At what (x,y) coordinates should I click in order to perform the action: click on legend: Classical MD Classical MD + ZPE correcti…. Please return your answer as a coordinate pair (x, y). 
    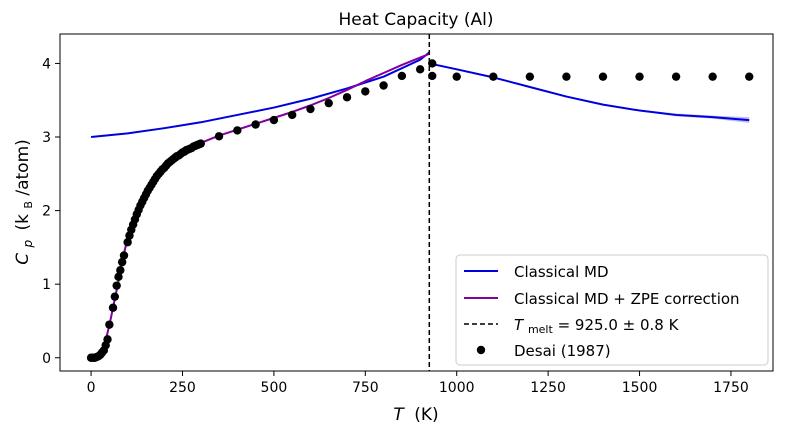
    Looking at the image, I should click on (612, 310).